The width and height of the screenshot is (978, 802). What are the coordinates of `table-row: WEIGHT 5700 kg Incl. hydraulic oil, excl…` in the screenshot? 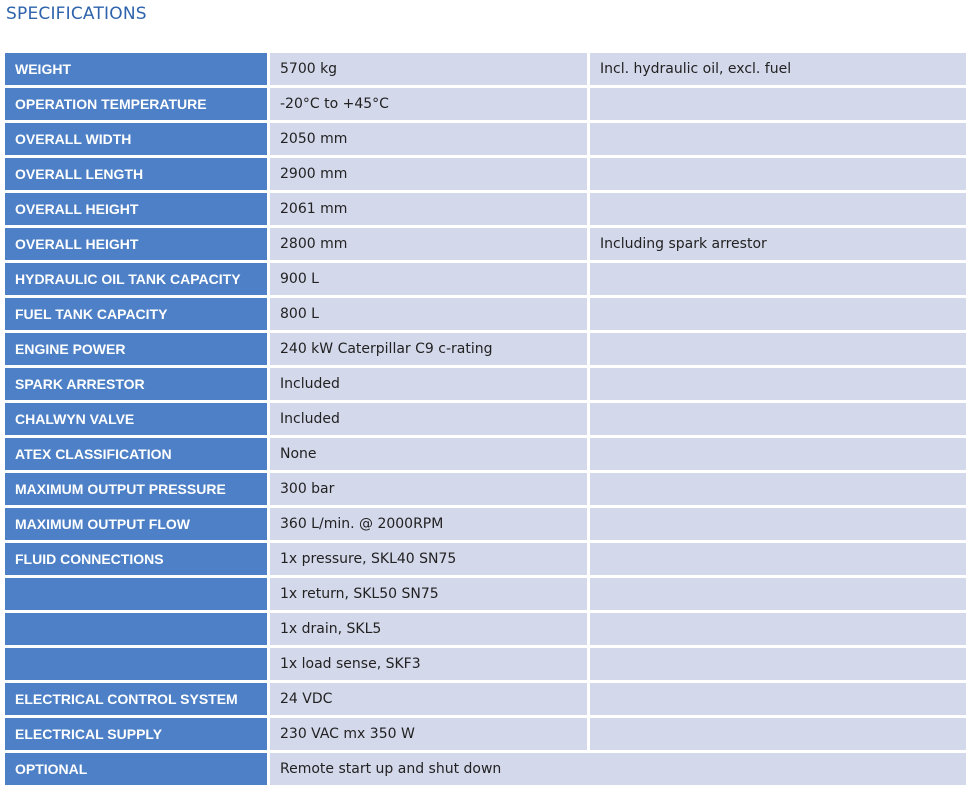 It's located at (485, 69).